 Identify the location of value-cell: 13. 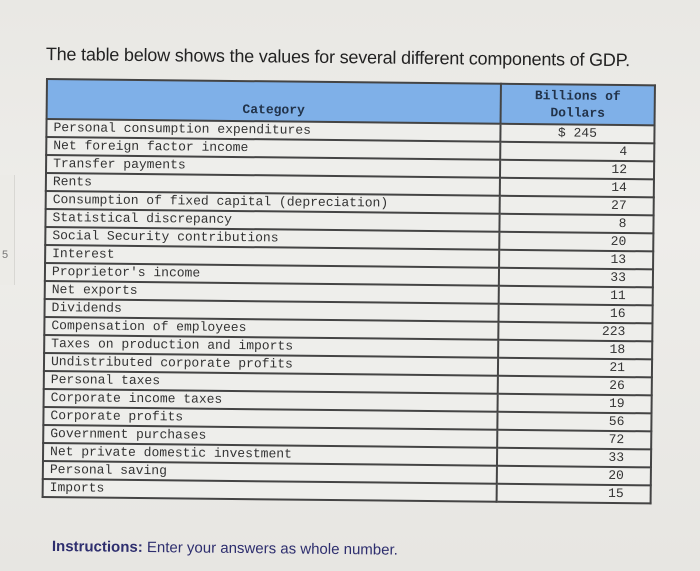
(576, 259).